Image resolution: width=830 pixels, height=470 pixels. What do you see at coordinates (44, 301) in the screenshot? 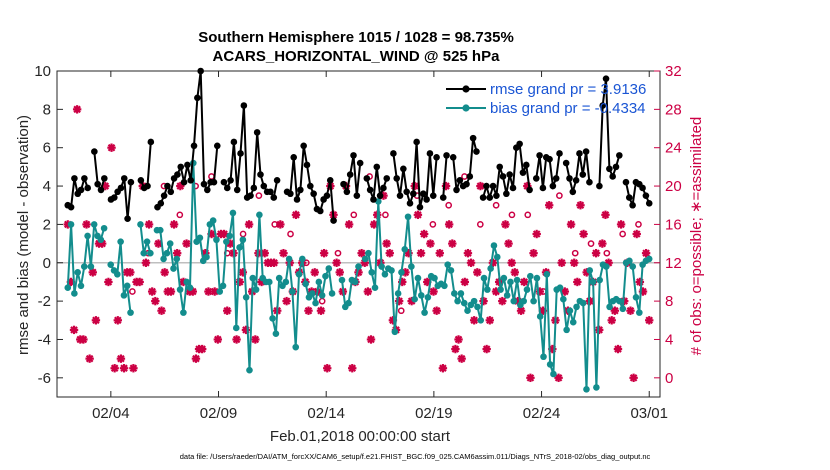
I see `y-tick-label: -2` at bounding box center [44, 301].